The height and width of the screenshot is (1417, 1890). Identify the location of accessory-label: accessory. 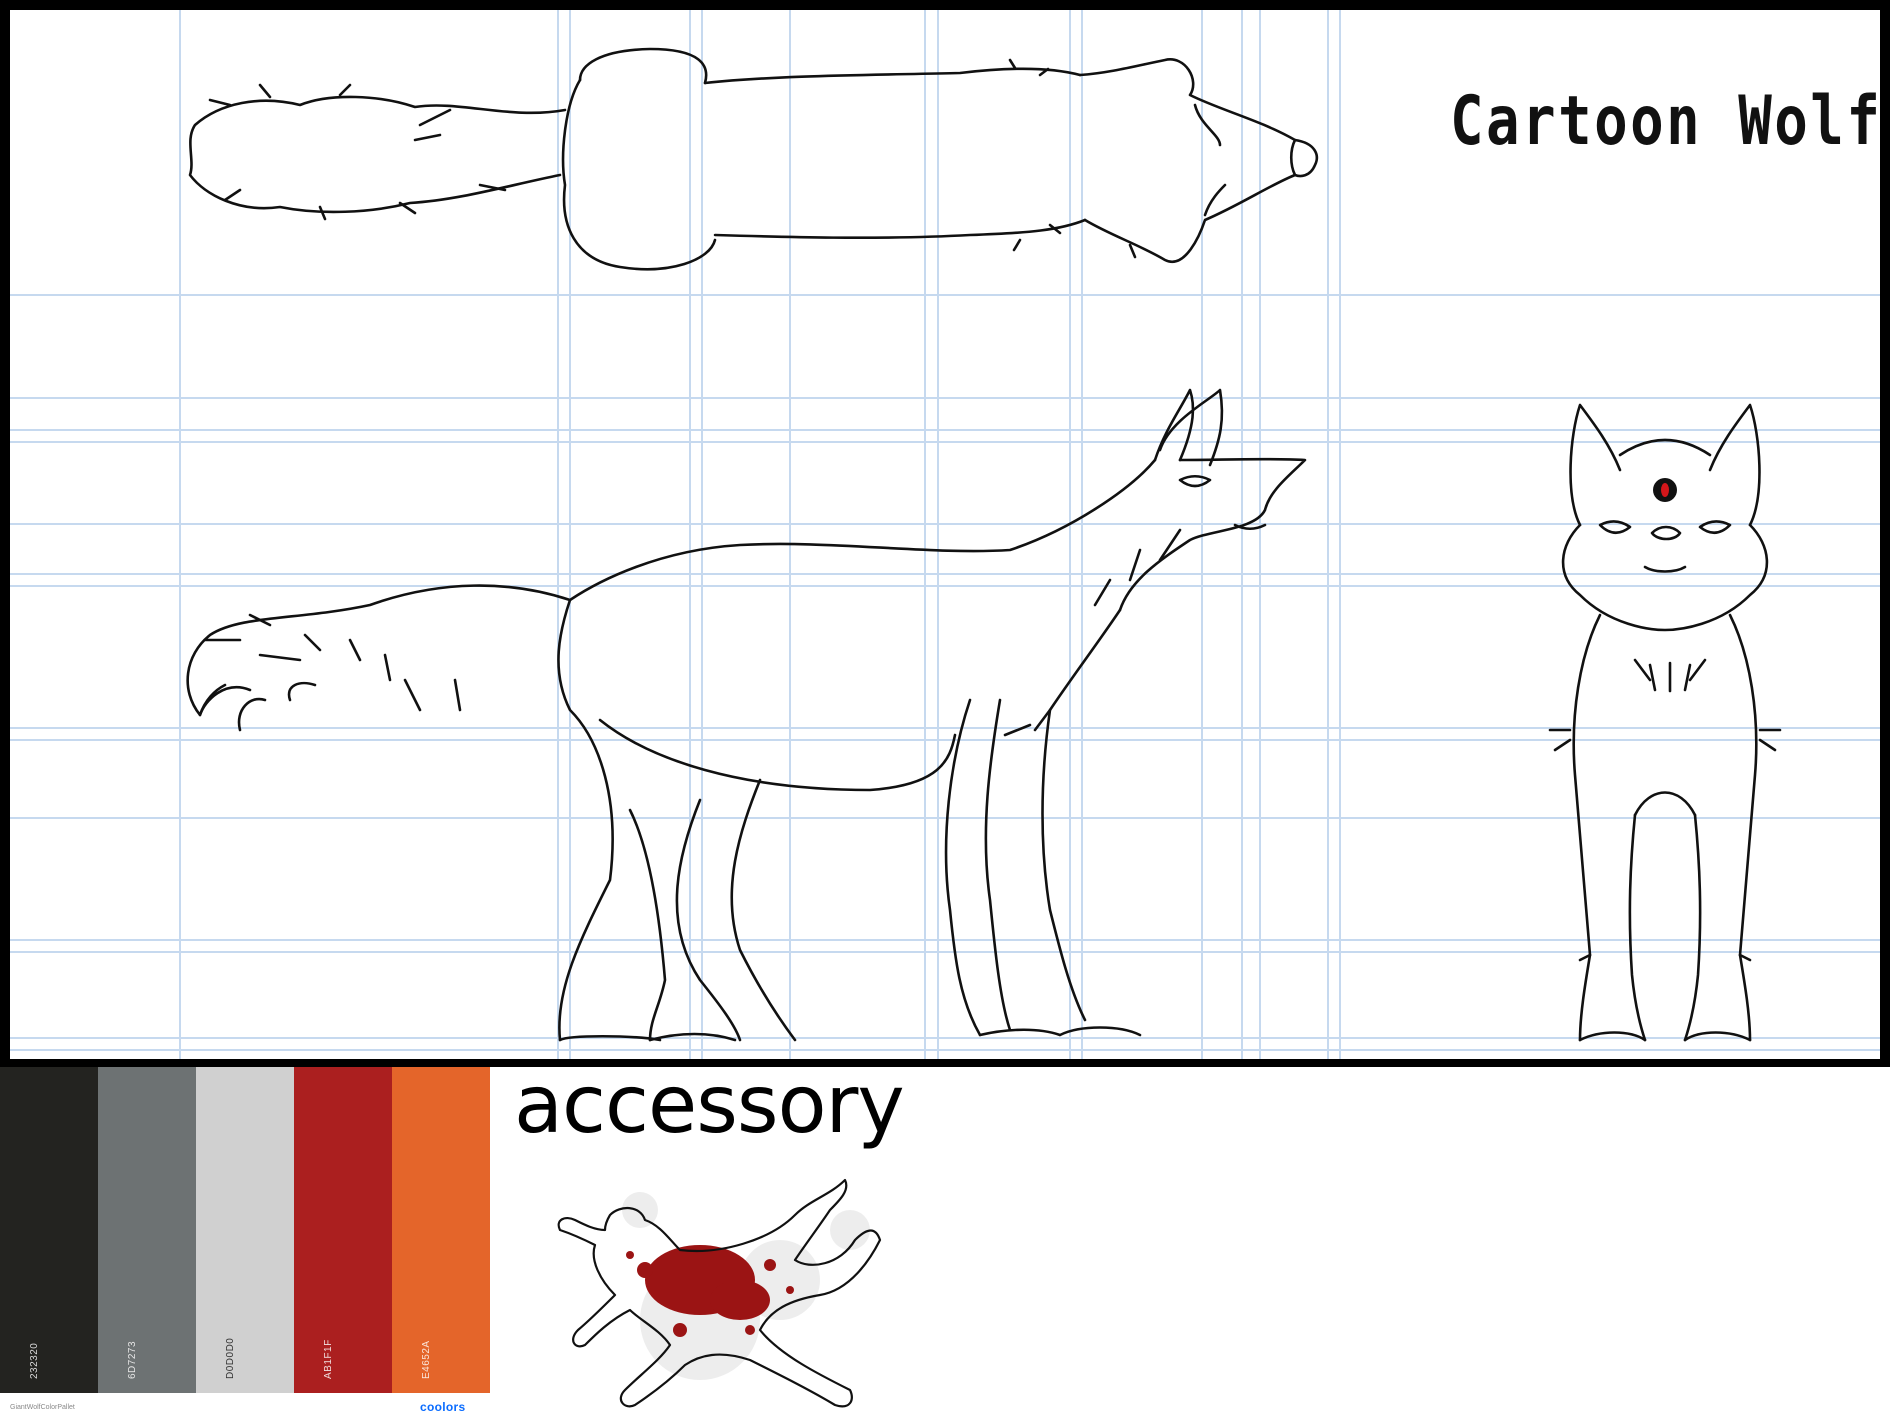
(709, 1104).